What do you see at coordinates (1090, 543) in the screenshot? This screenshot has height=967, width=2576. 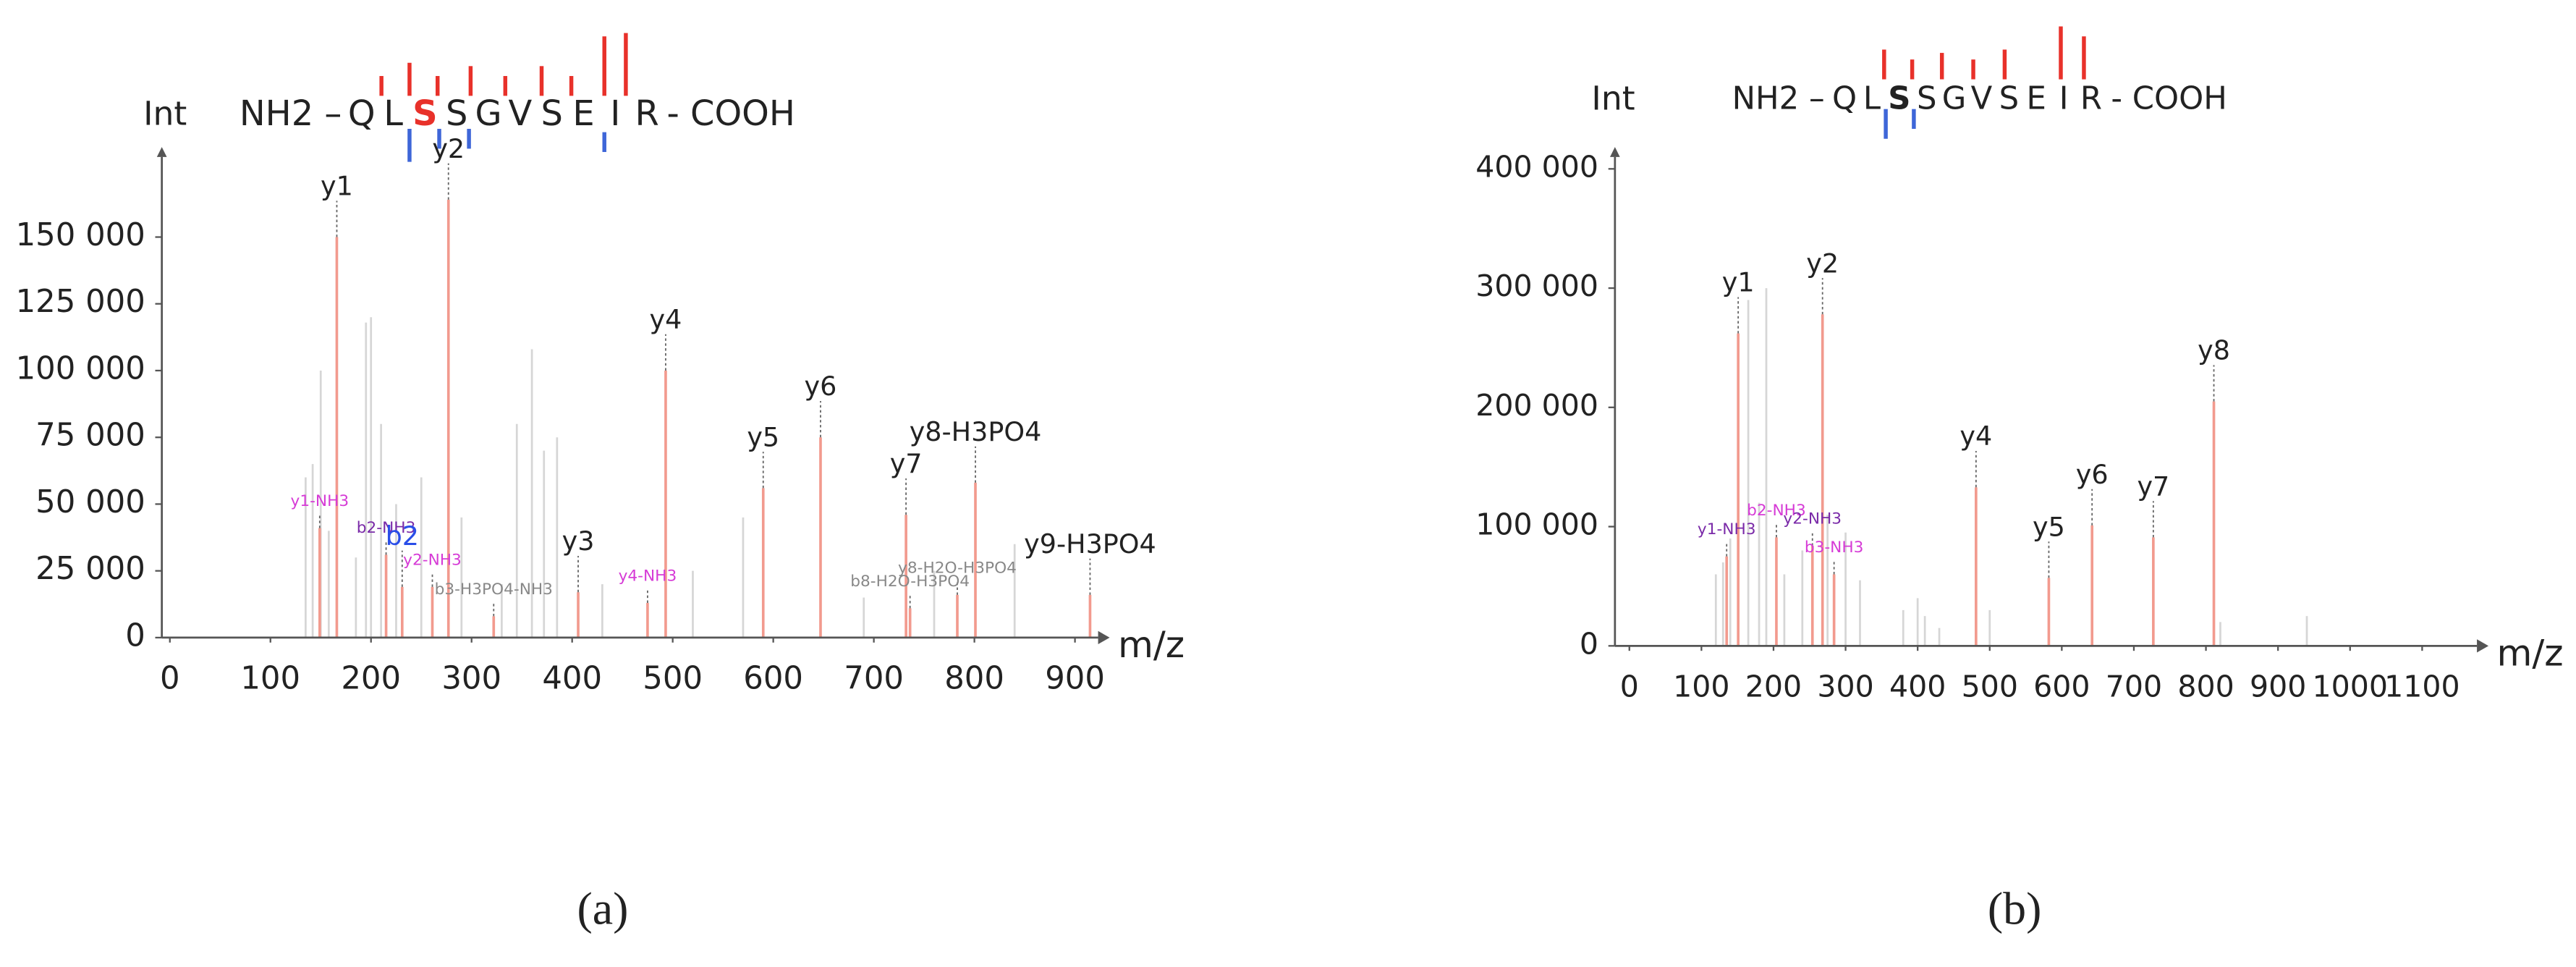 I see `peak-label: y9-H3PO4` at bounding box center [1090, 543].